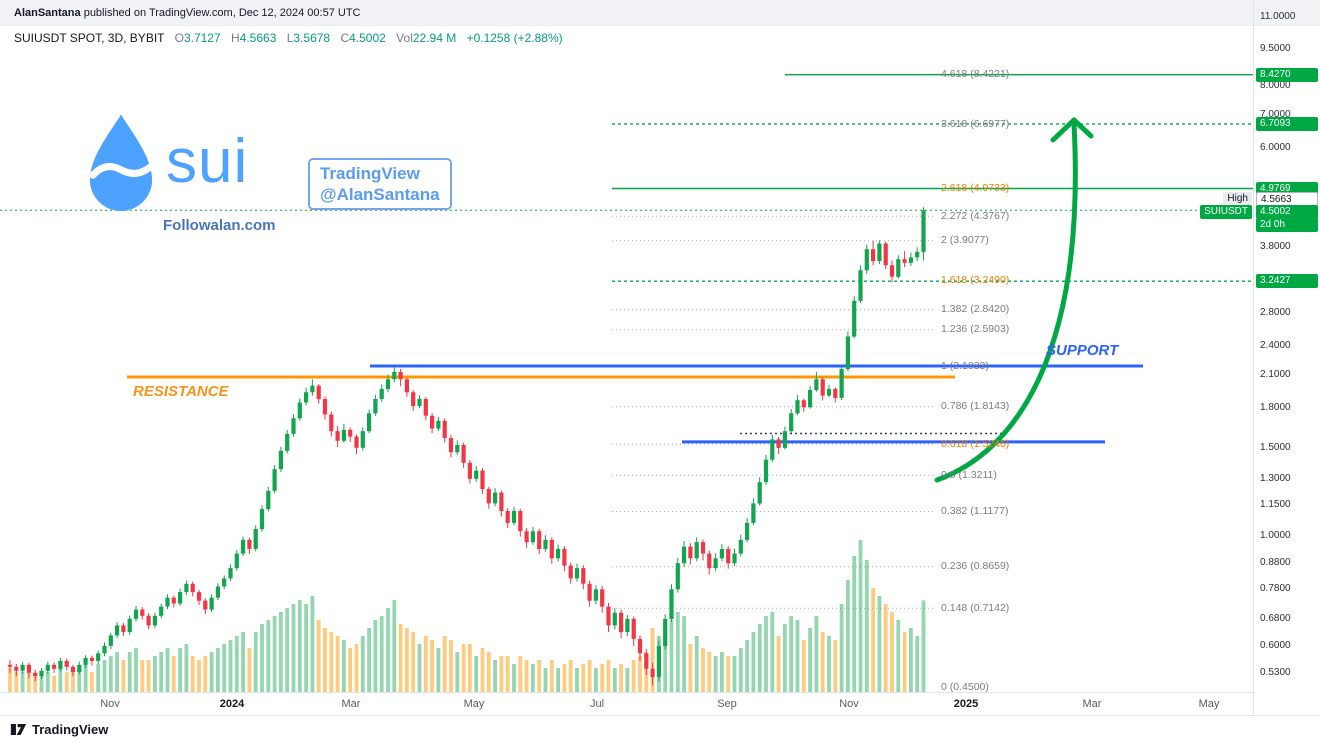 This screenshot has width=1320, height=743. Describe the element at coordinates (70, 729) in the screenshot. I see `tradingview-brand-text: TradingView` at that location.